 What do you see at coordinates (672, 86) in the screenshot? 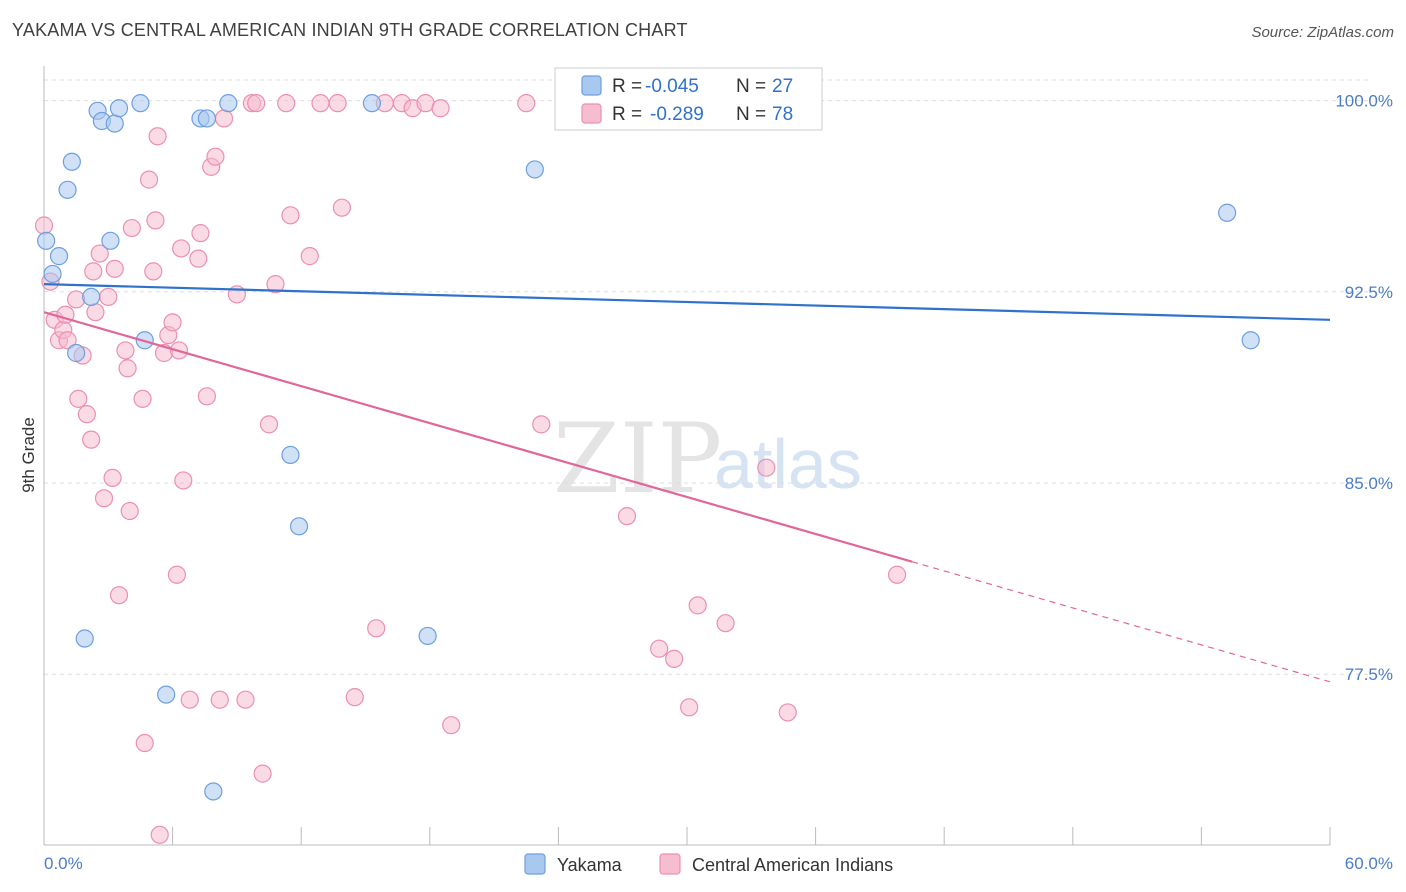
I see `legend-r-value-yakama: -0.045` at bounding box center [672, 86].